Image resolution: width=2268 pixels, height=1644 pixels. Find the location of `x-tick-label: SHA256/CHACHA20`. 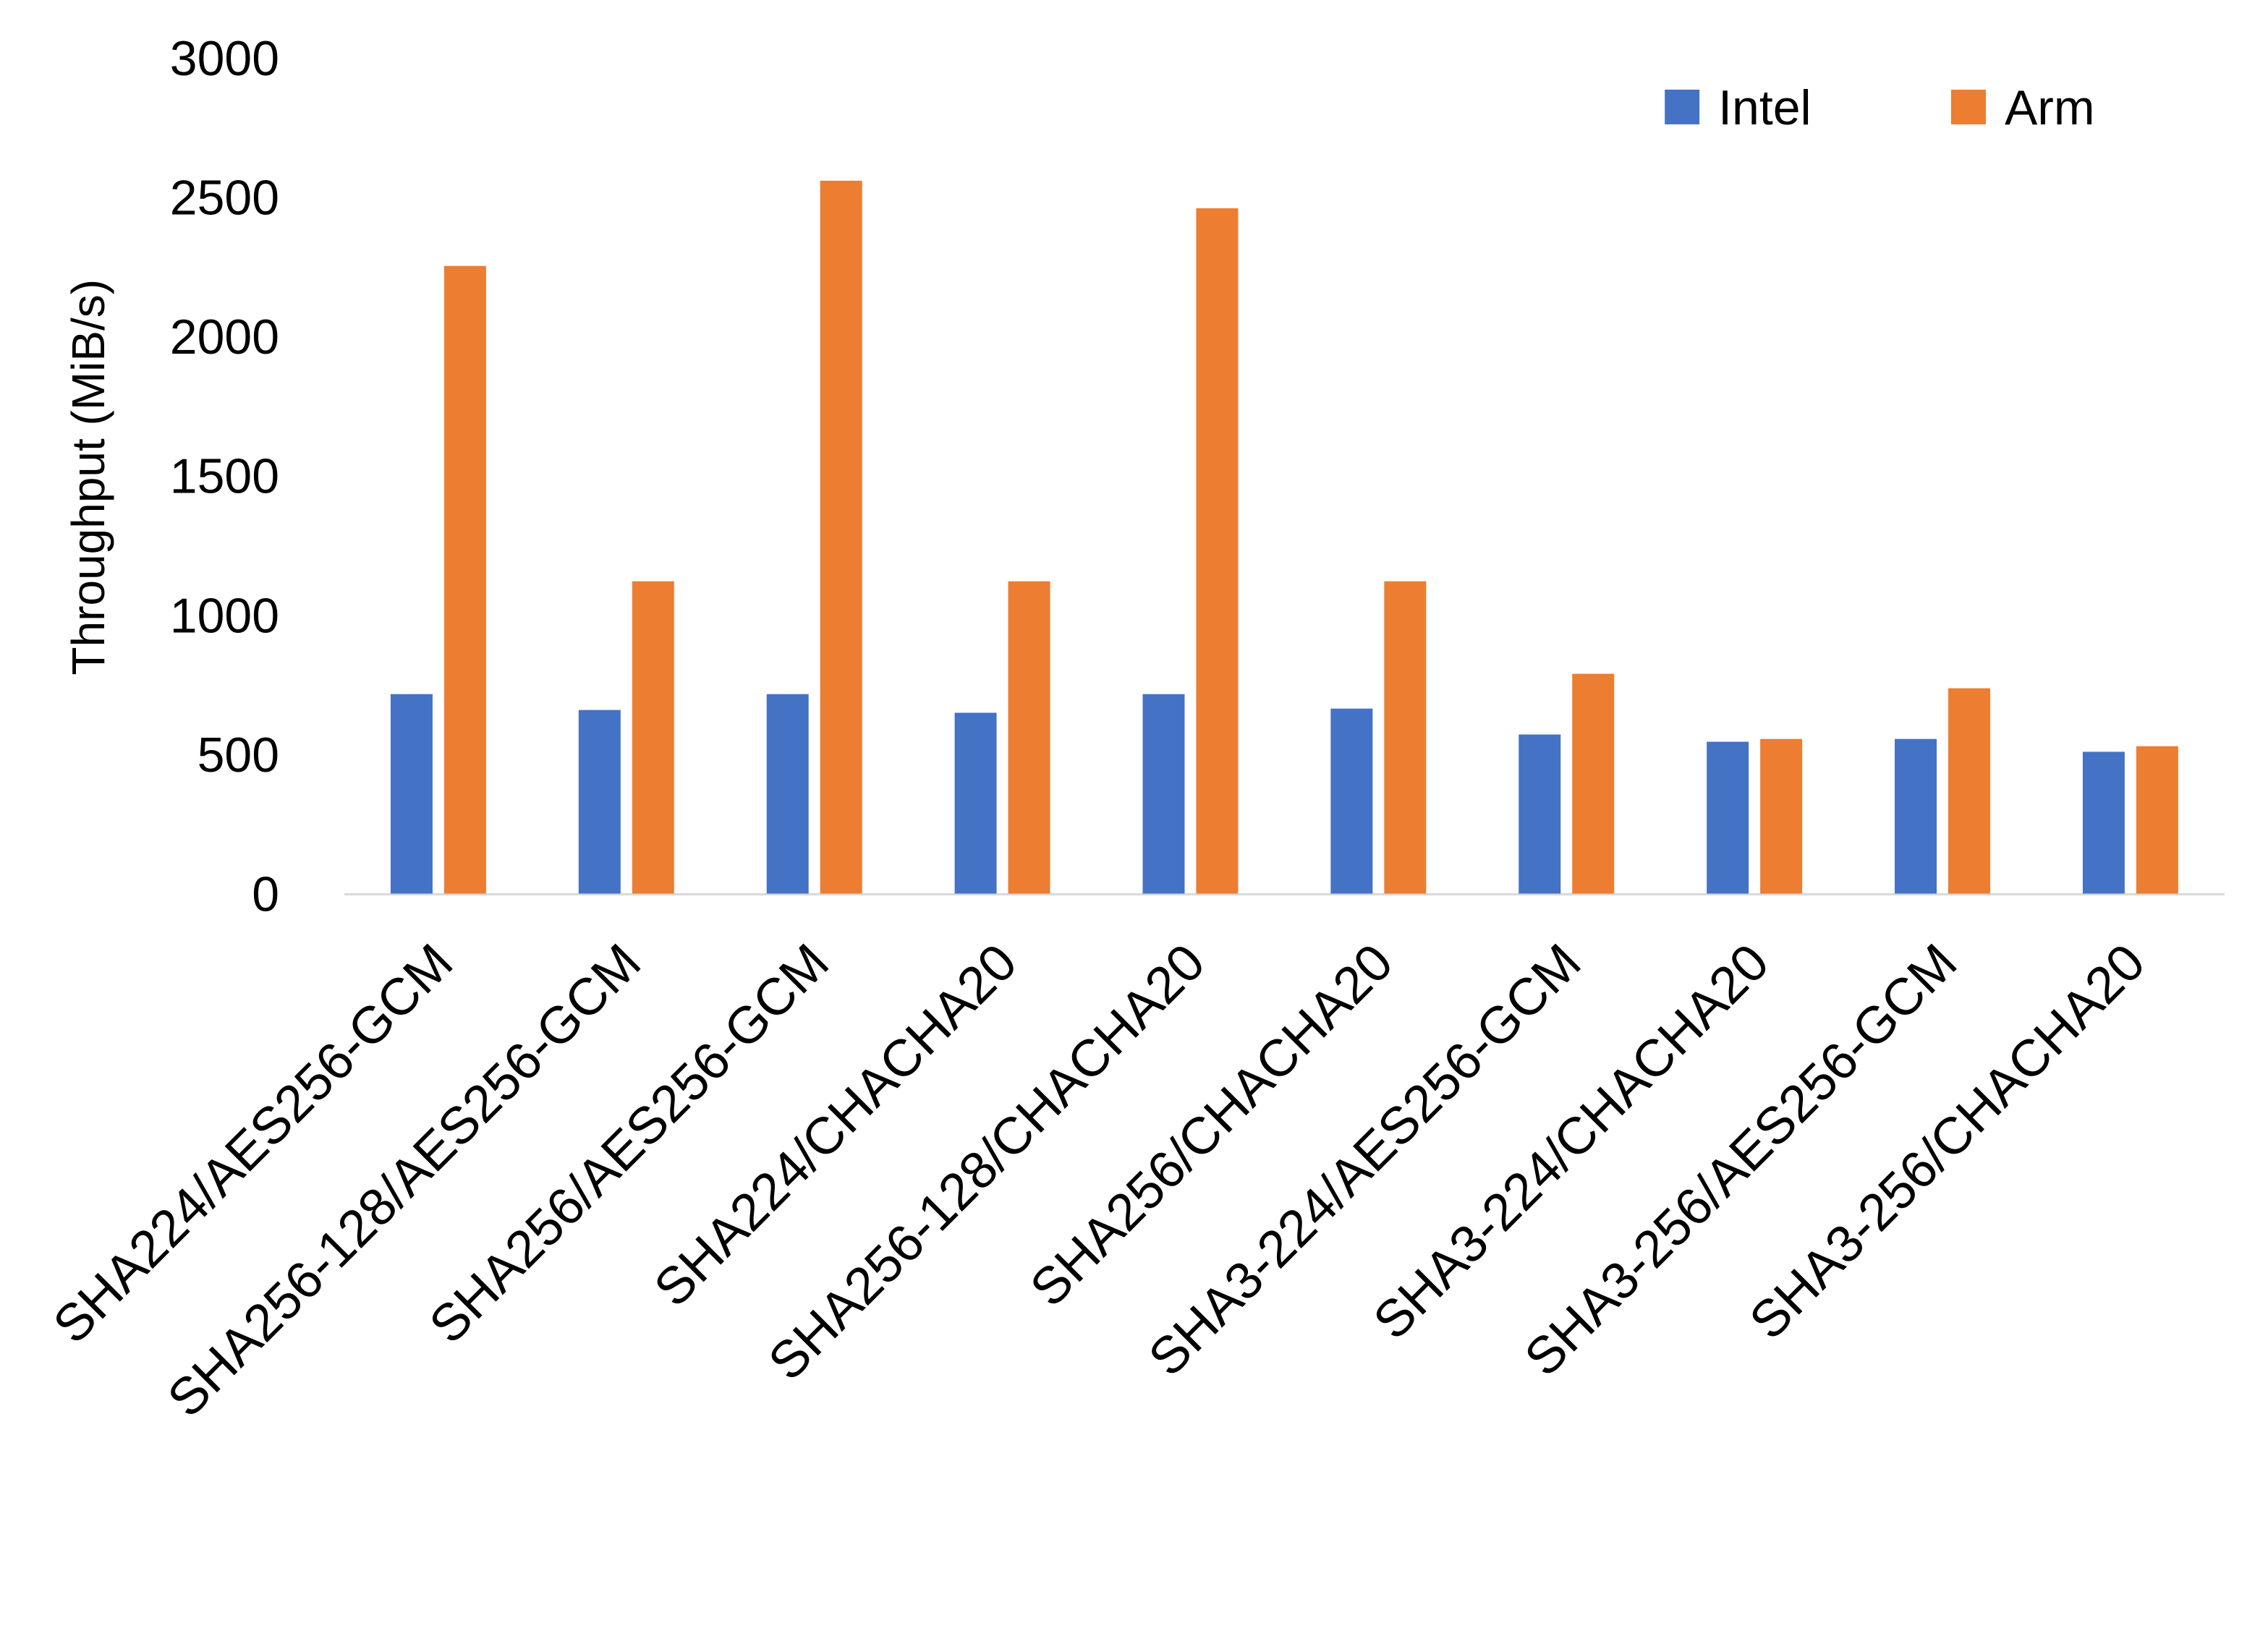

x-tick-label: SHA256/CHACHA20 is located at coordinates (1211, 1125).